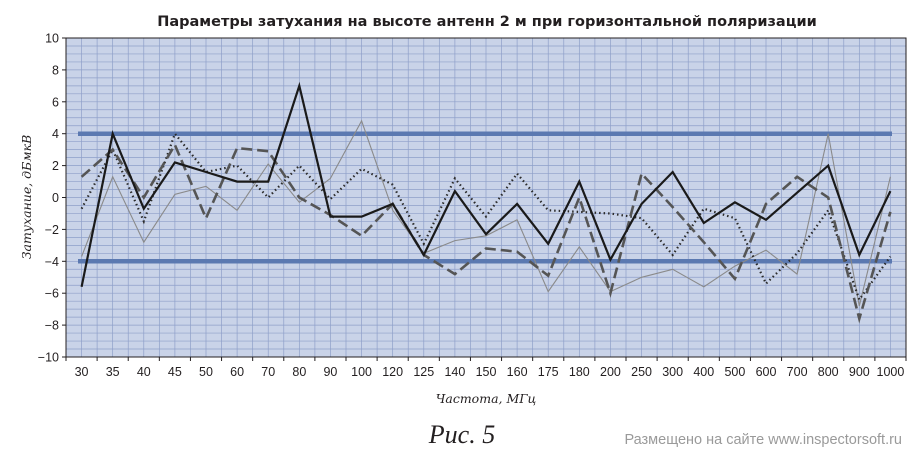 Image resolution: width=921 pixels, height=461 pixels. I want to click on x-tick-label: 50, so click(206, 372).